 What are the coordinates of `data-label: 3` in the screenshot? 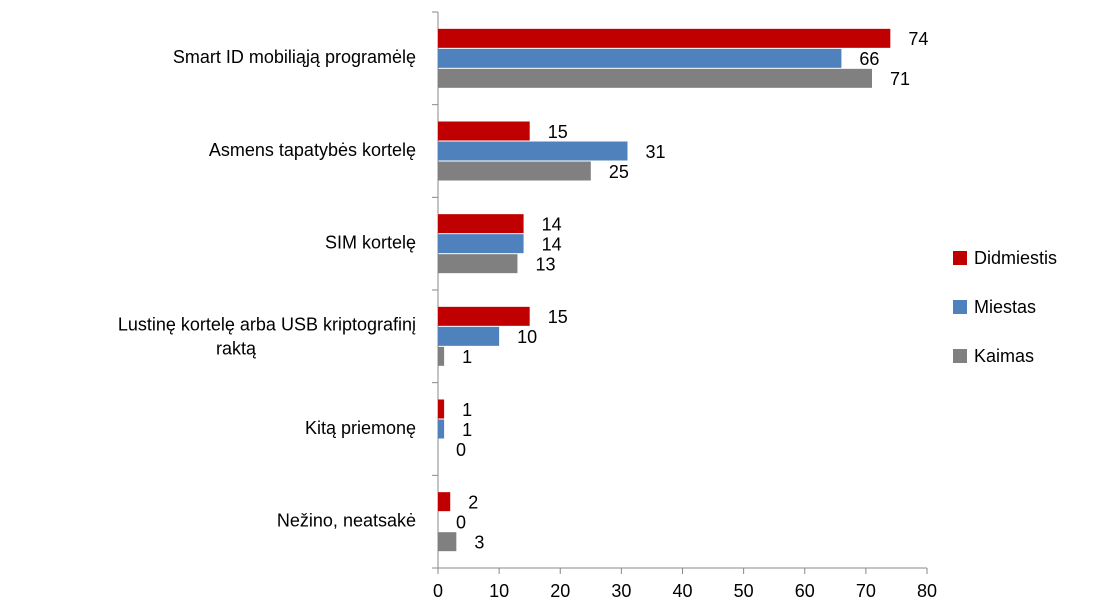 It's located at (479, 542).